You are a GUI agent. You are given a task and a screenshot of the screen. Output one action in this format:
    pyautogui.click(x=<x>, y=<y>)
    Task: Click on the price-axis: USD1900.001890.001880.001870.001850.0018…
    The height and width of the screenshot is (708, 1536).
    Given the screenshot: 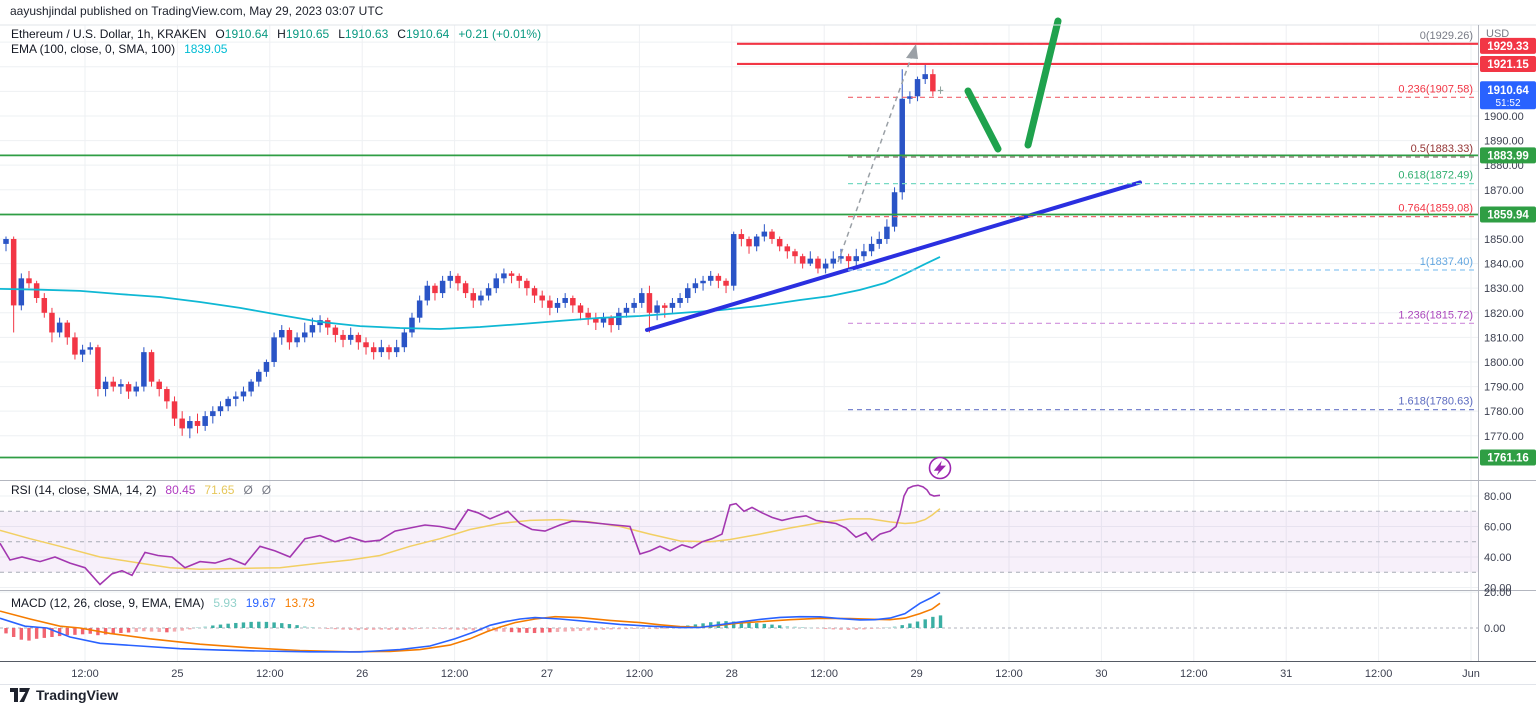 What is the action you would take?
    pyautogui.click(x=1508, y=331)
    